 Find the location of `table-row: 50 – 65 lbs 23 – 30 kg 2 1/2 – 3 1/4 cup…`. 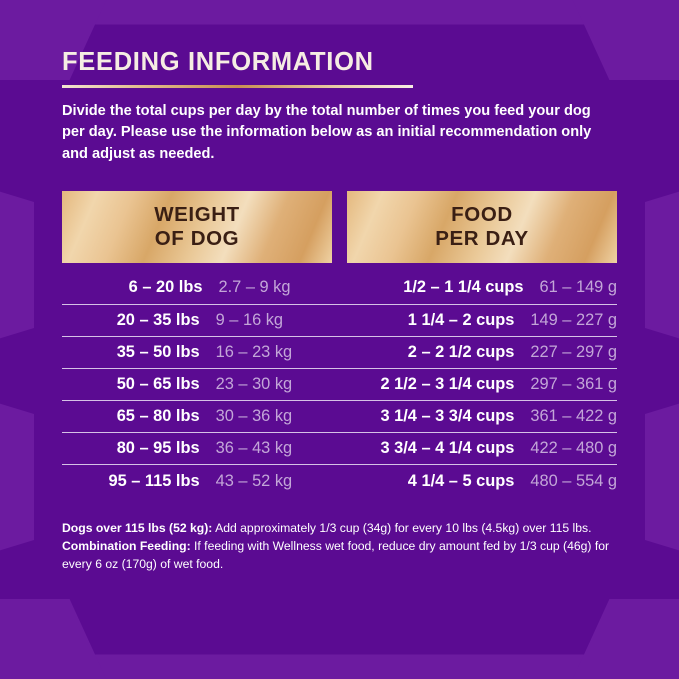

table-row: 50 – 65 lbs 23 – 30 kg 2 1/2 – 3 1/4 cup… is located at coordinates (339, 385).